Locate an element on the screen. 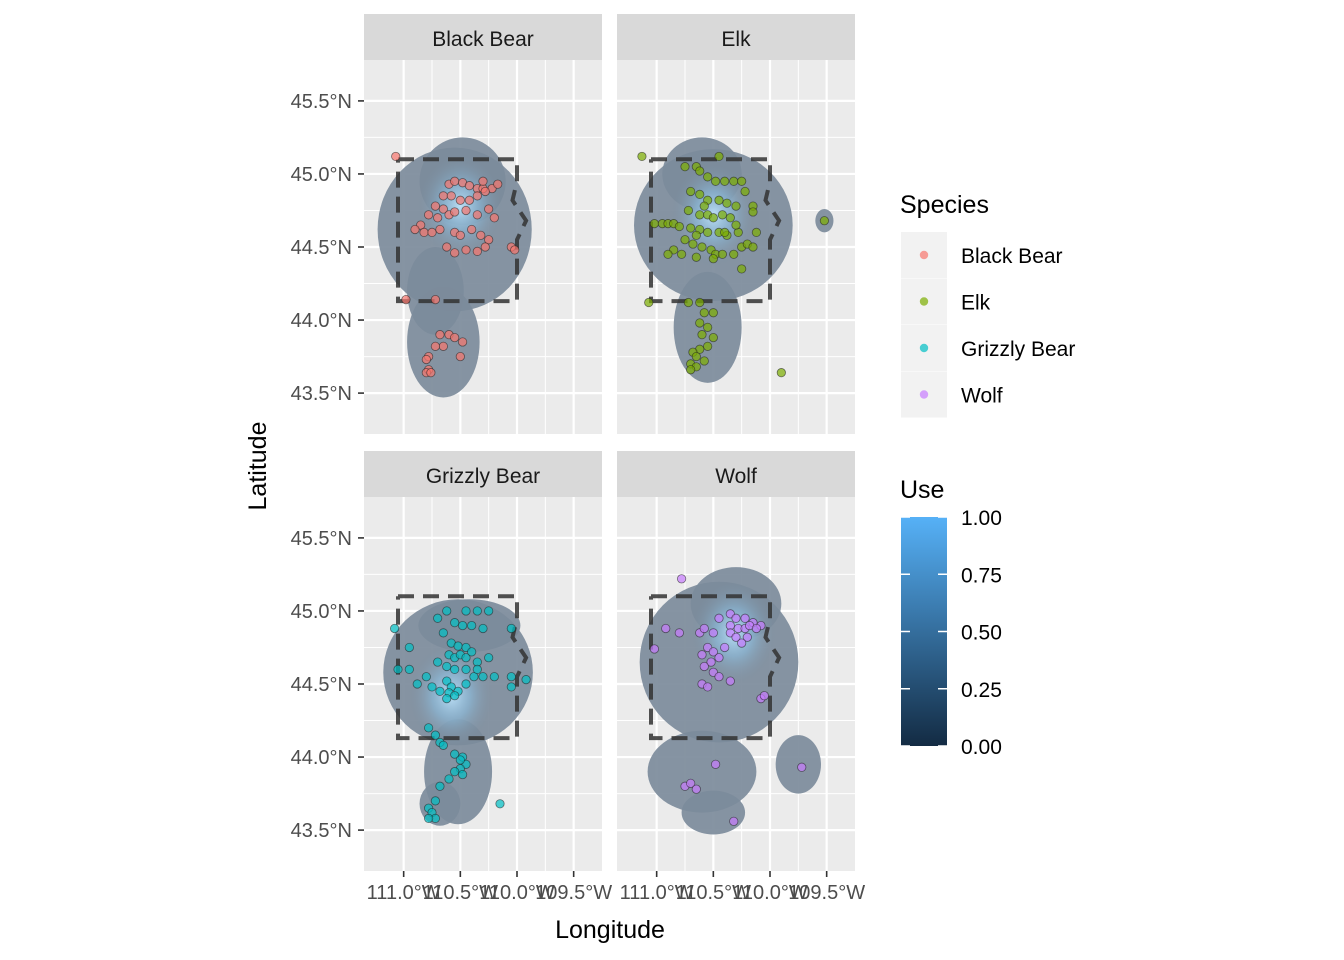 This screenshot has width=1344, height=960. points-black-bear is located at coordinates (455, 264).